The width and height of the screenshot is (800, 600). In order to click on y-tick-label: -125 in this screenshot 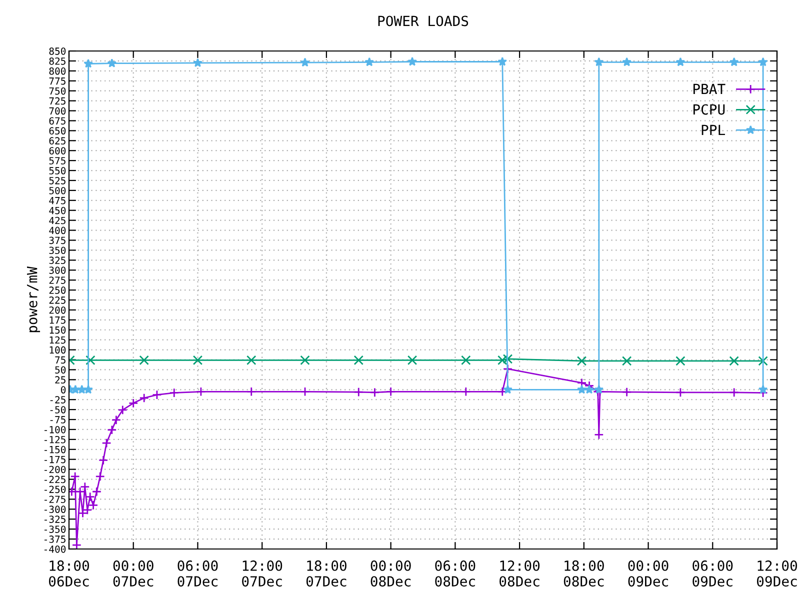, I will do `click(55, 440)`.